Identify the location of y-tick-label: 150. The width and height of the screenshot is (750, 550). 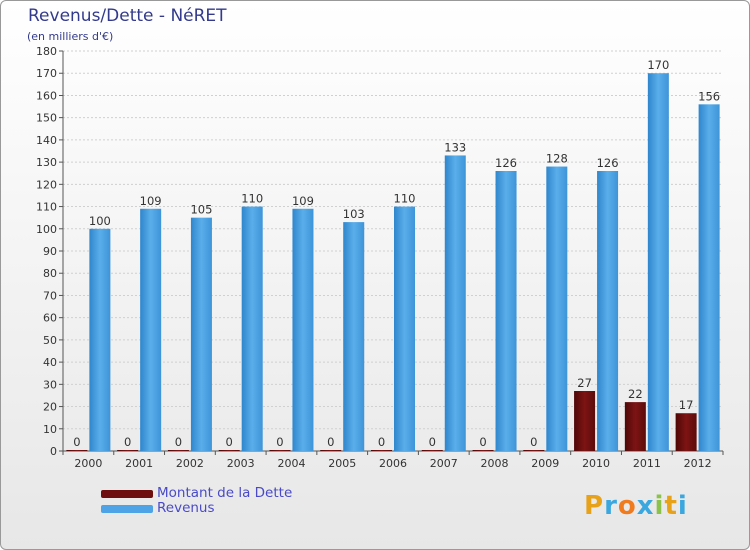
(46, 118).